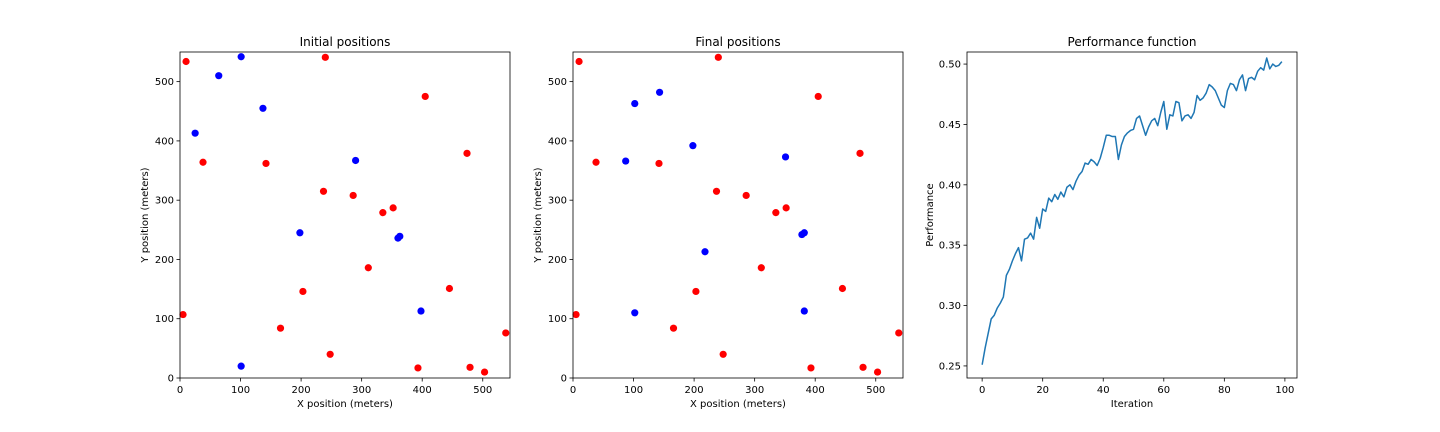 The width and height of the screenshot is (1440, 432). What do you see at coordinates (1132, 404) in the screenshot?
I see `x-axis-label: Iteration` at bounding box center [1132, 404].